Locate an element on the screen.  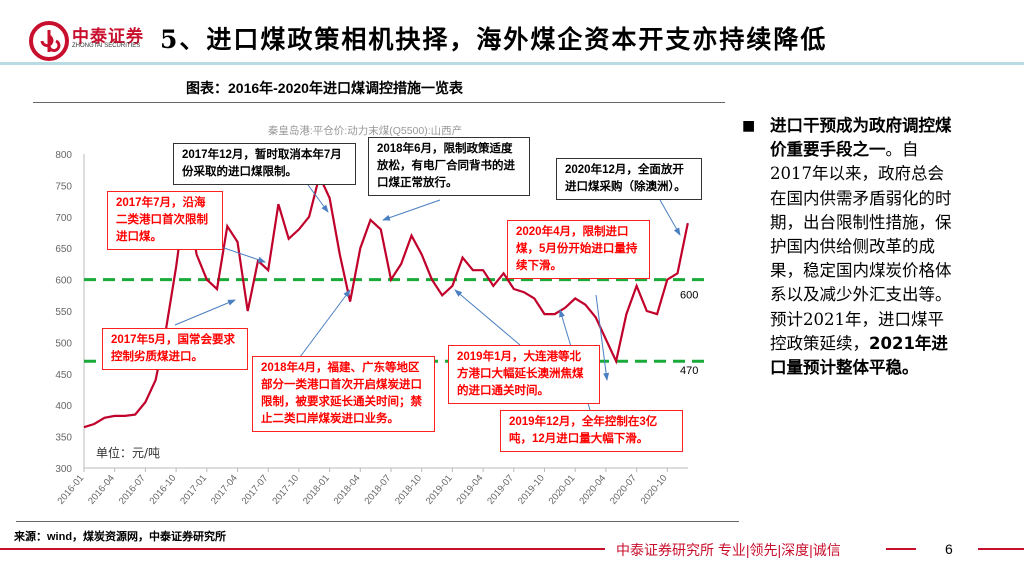
annotation-2017-12: 2017年12月，暂时取消本年7月份采取的进口煤限制。 is located at coordinates (264, 164).